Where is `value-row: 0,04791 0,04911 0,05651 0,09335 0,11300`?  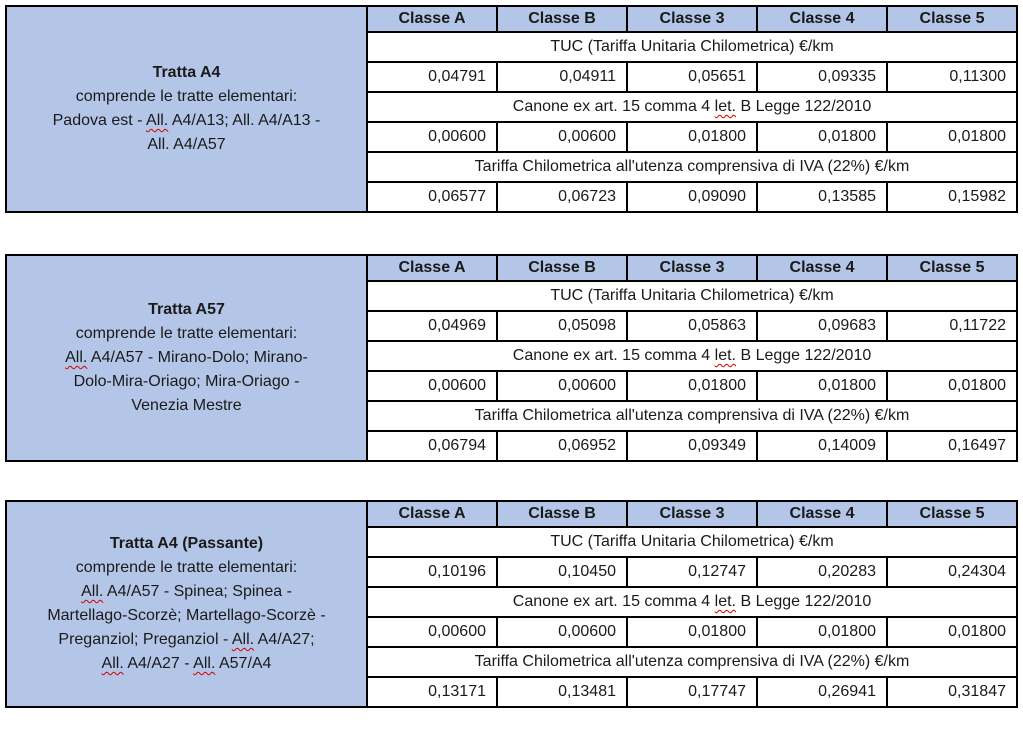
value-row: 0,04791 0,04911 0,05651 0,09335 0,11300 is located at coordinates (512, 77).